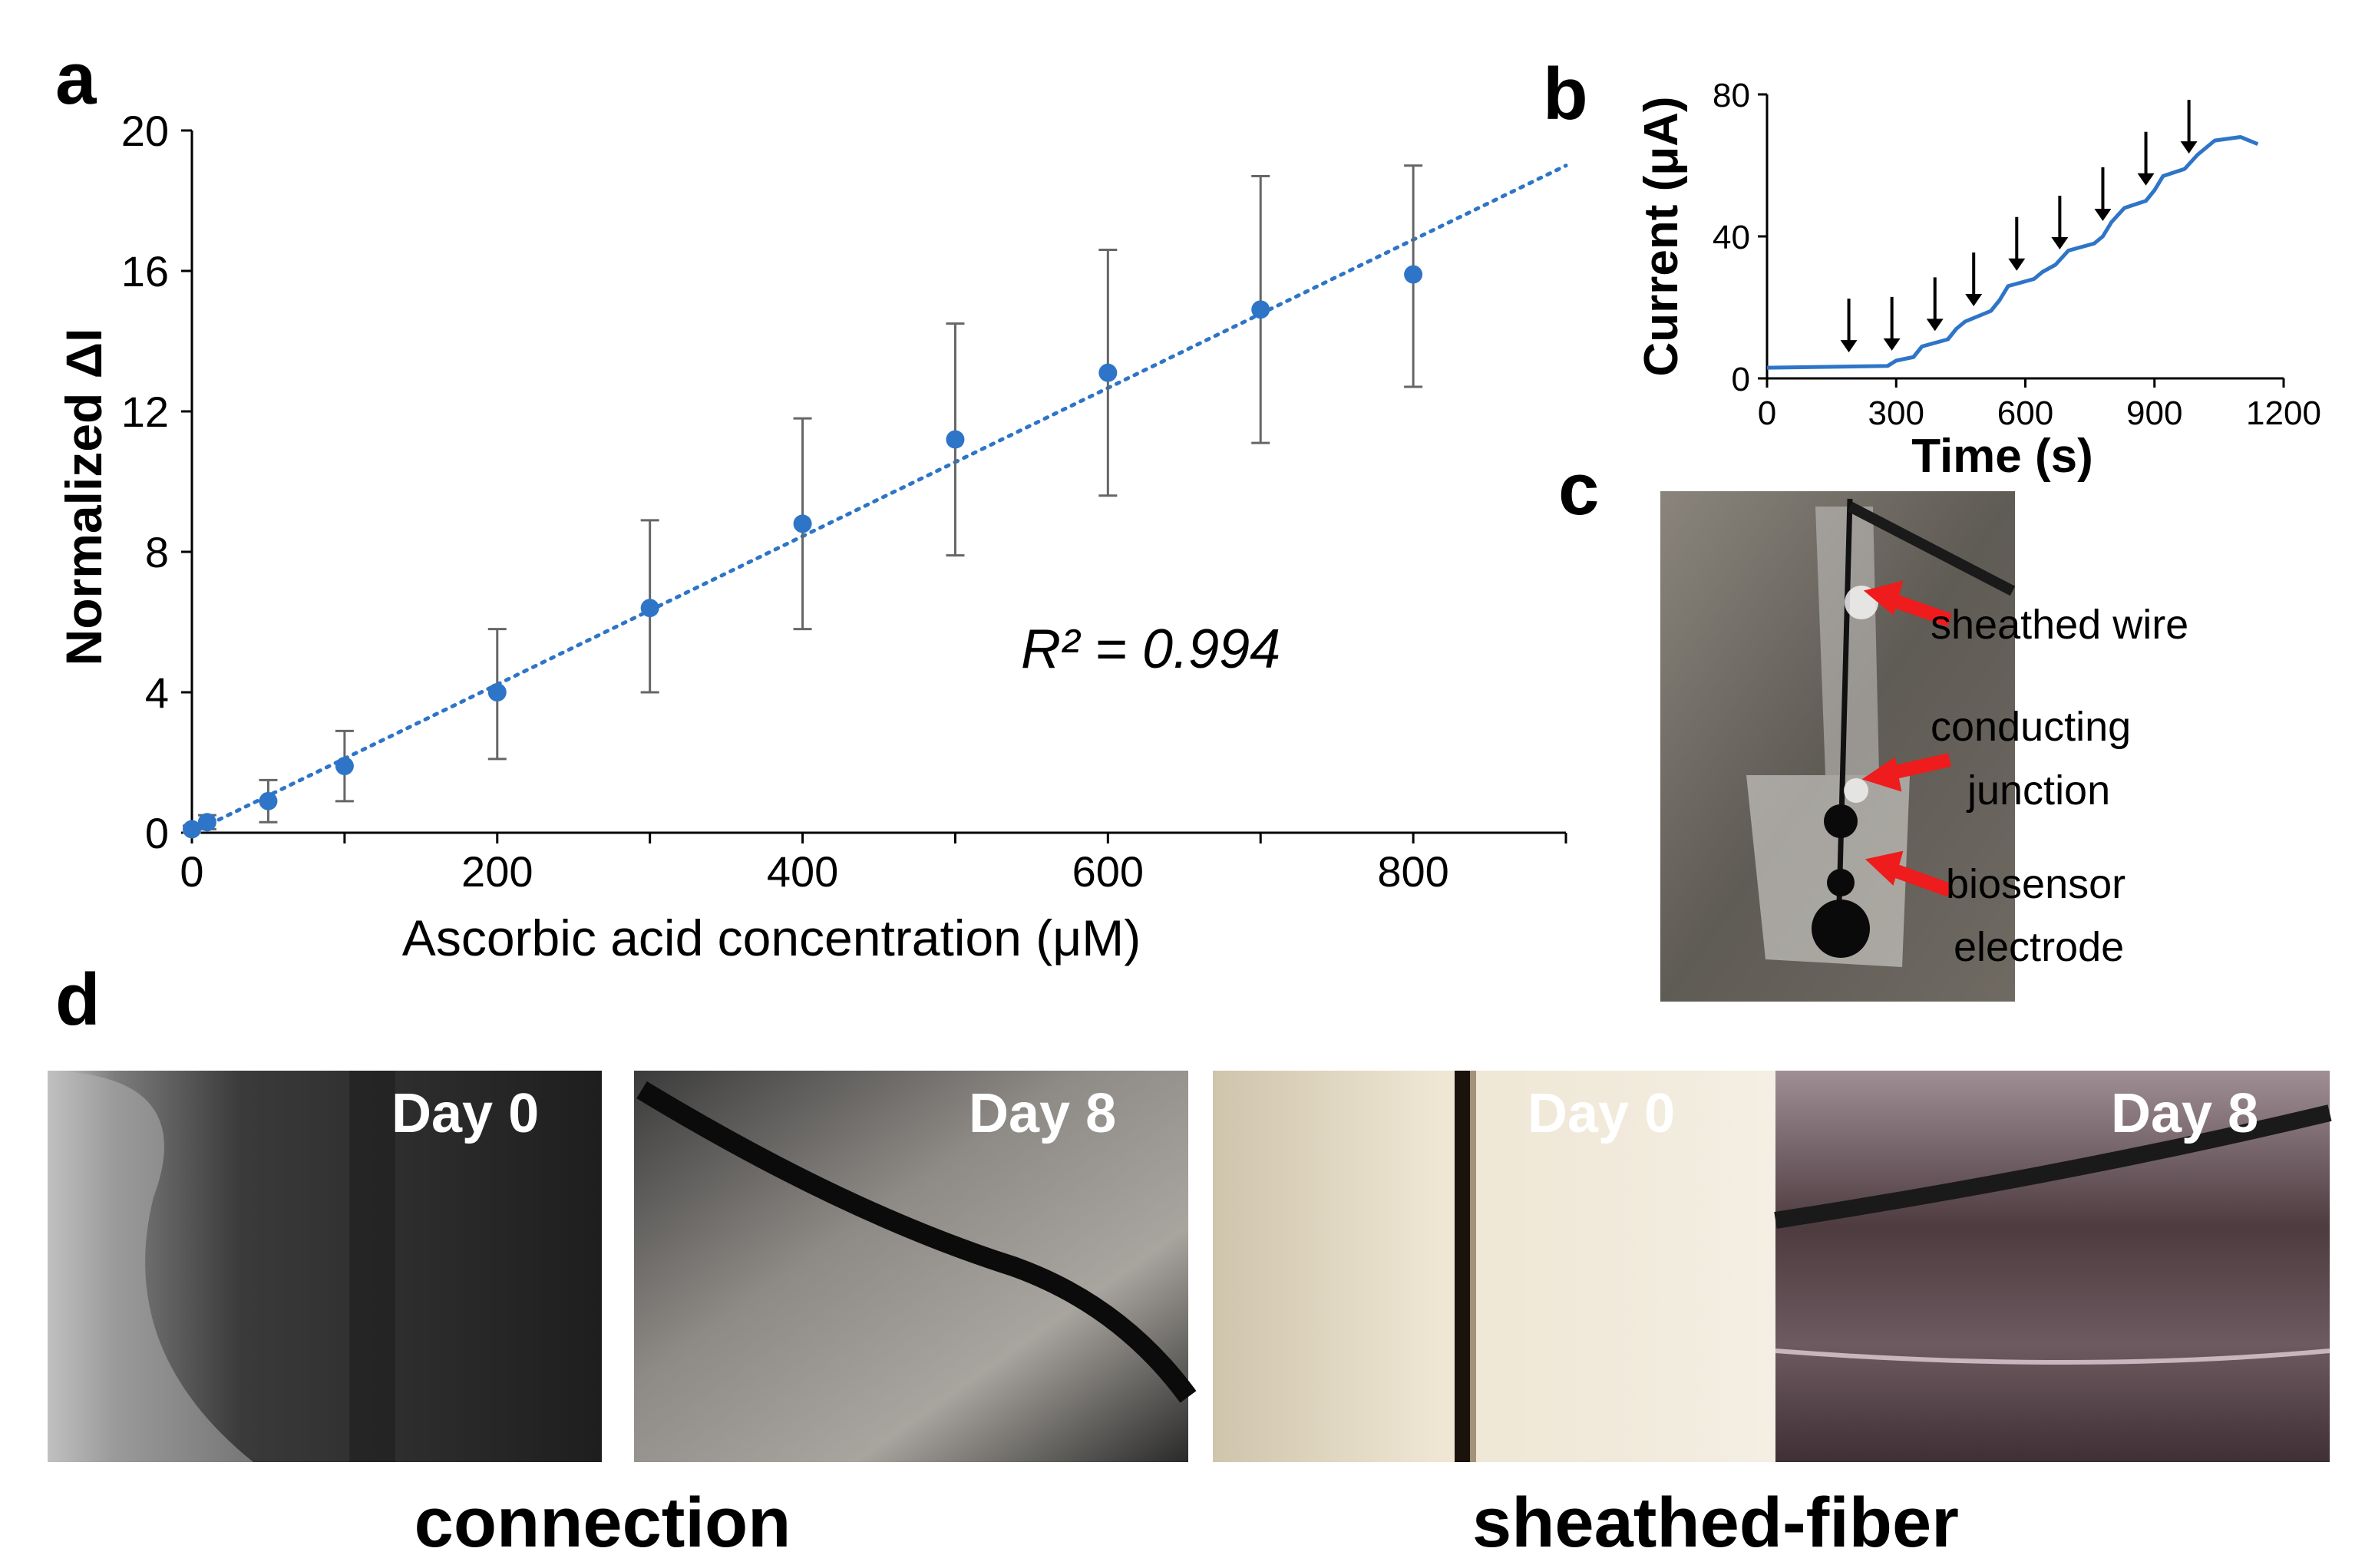 The image size is (2365, 1568). What do you see at coordinates (145, 271) in the screenshot?
I see `y-tick-label: 16` at bounding box center [145, 271].